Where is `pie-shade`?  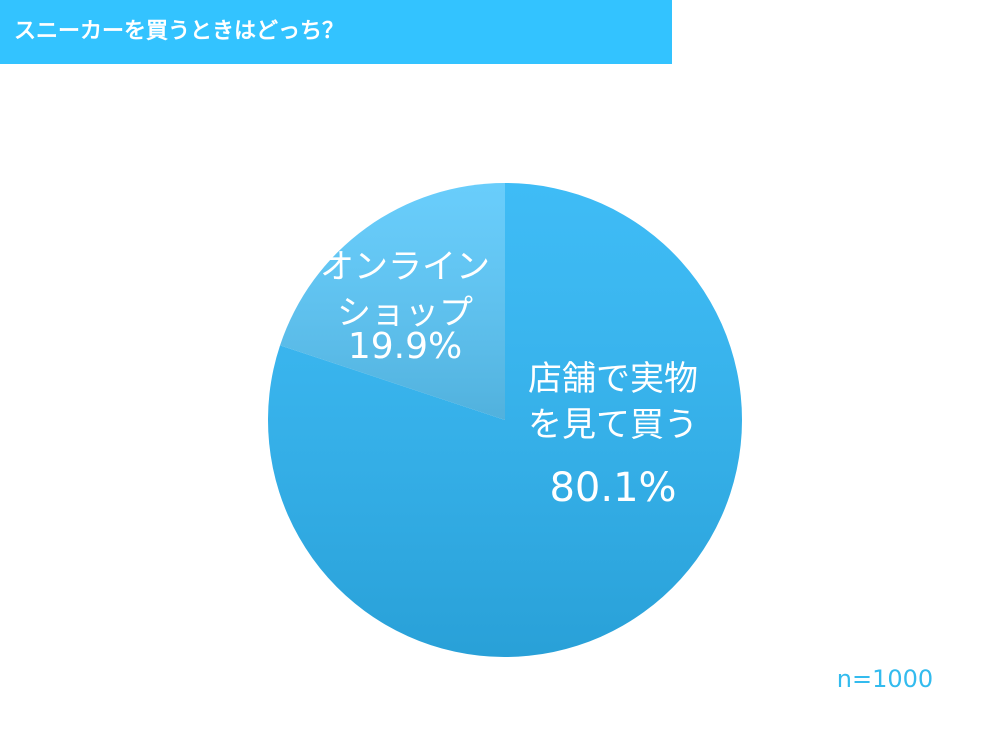 pie-shade is located at coordinates (392, 301).